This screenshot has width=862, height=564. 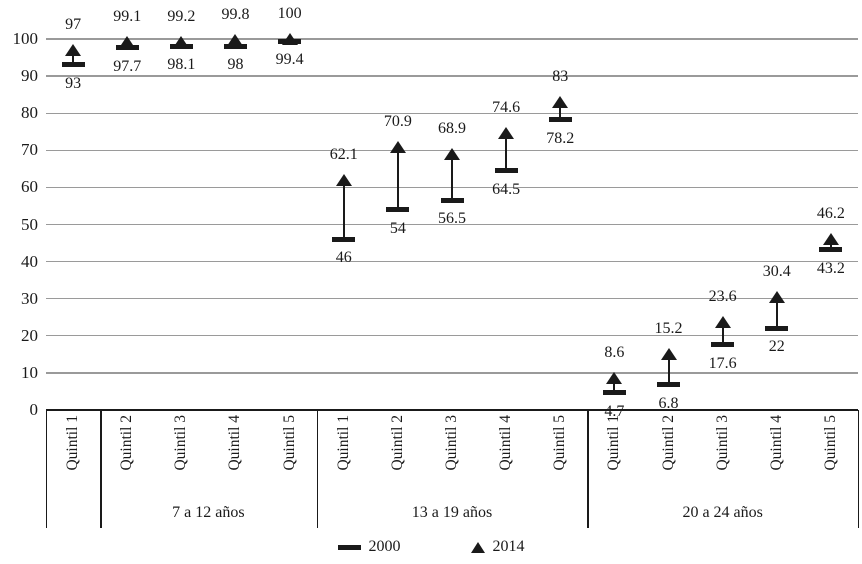 What do you see at coordinates (29, 298) in the screenshot?
I see `y-axis-tick-label: 30` at bounding box center [29, 298].